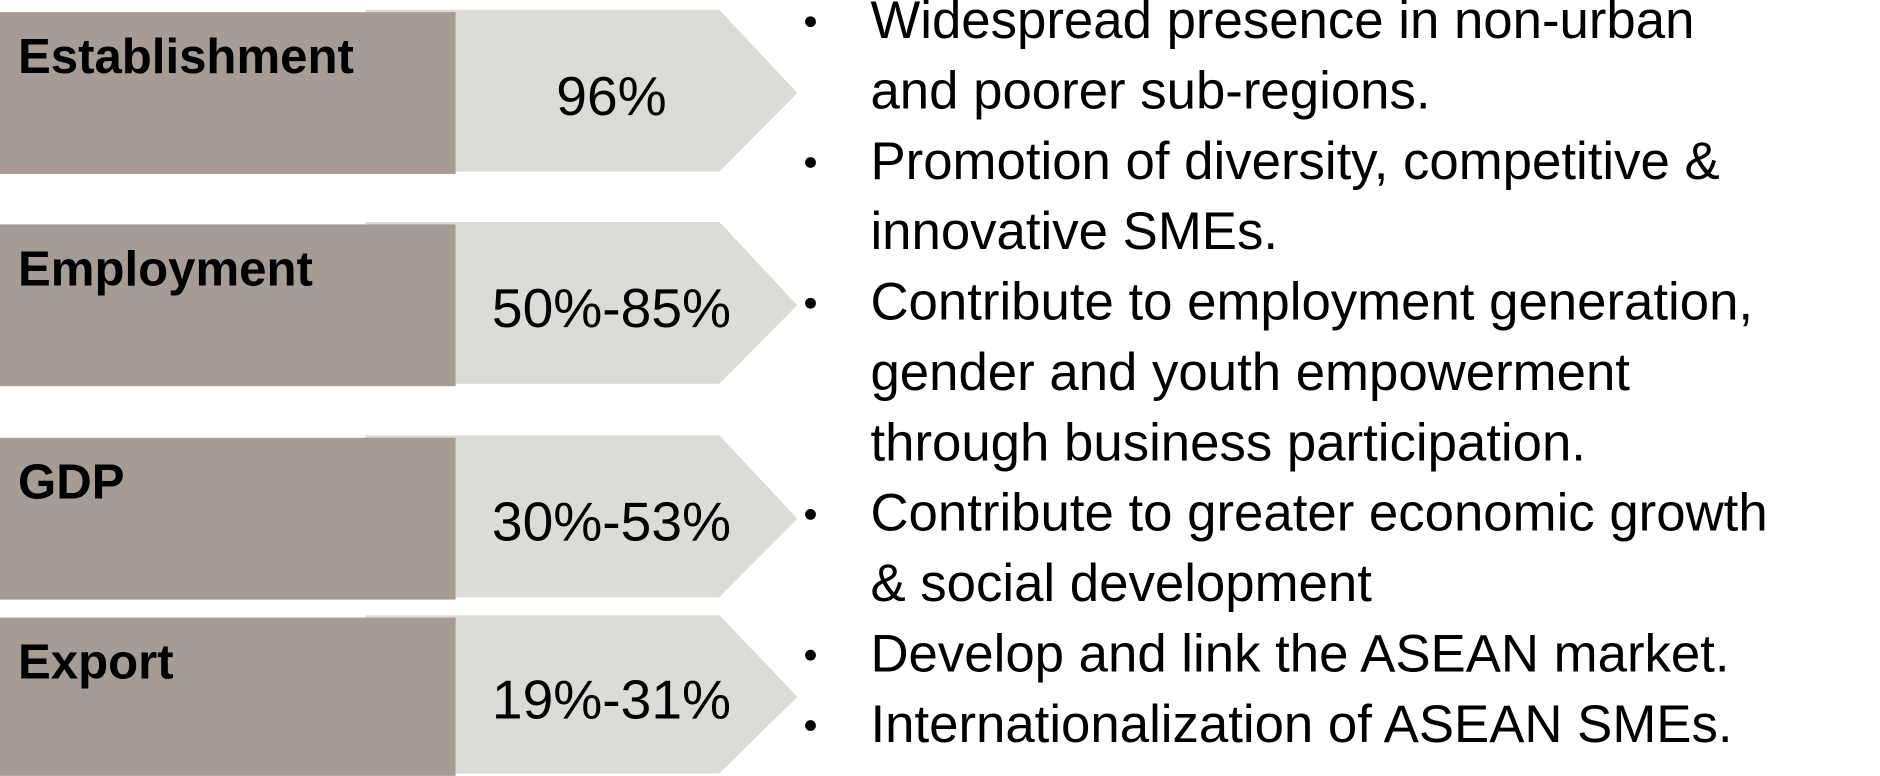  What do you see at coordinates (611, 521) in the screenshot?
I see `row-value: 30%-53%` at bounding box center [611, 521].